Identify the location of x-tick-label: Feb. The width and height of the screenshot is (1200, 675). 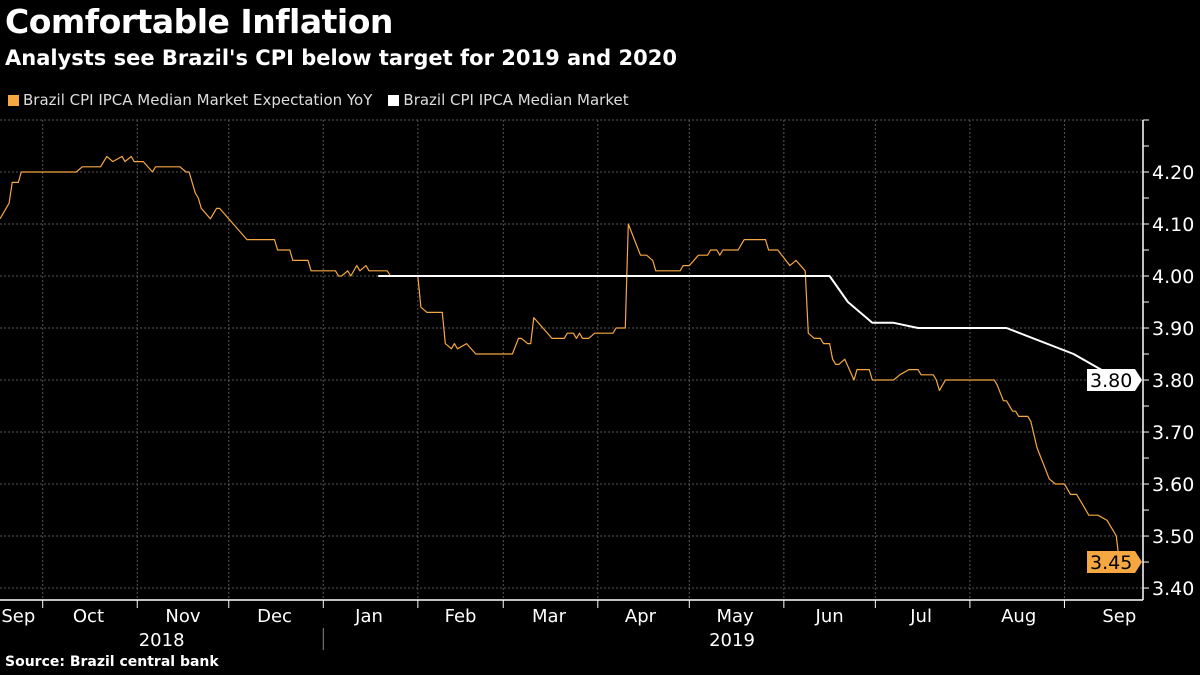
(461, 616).